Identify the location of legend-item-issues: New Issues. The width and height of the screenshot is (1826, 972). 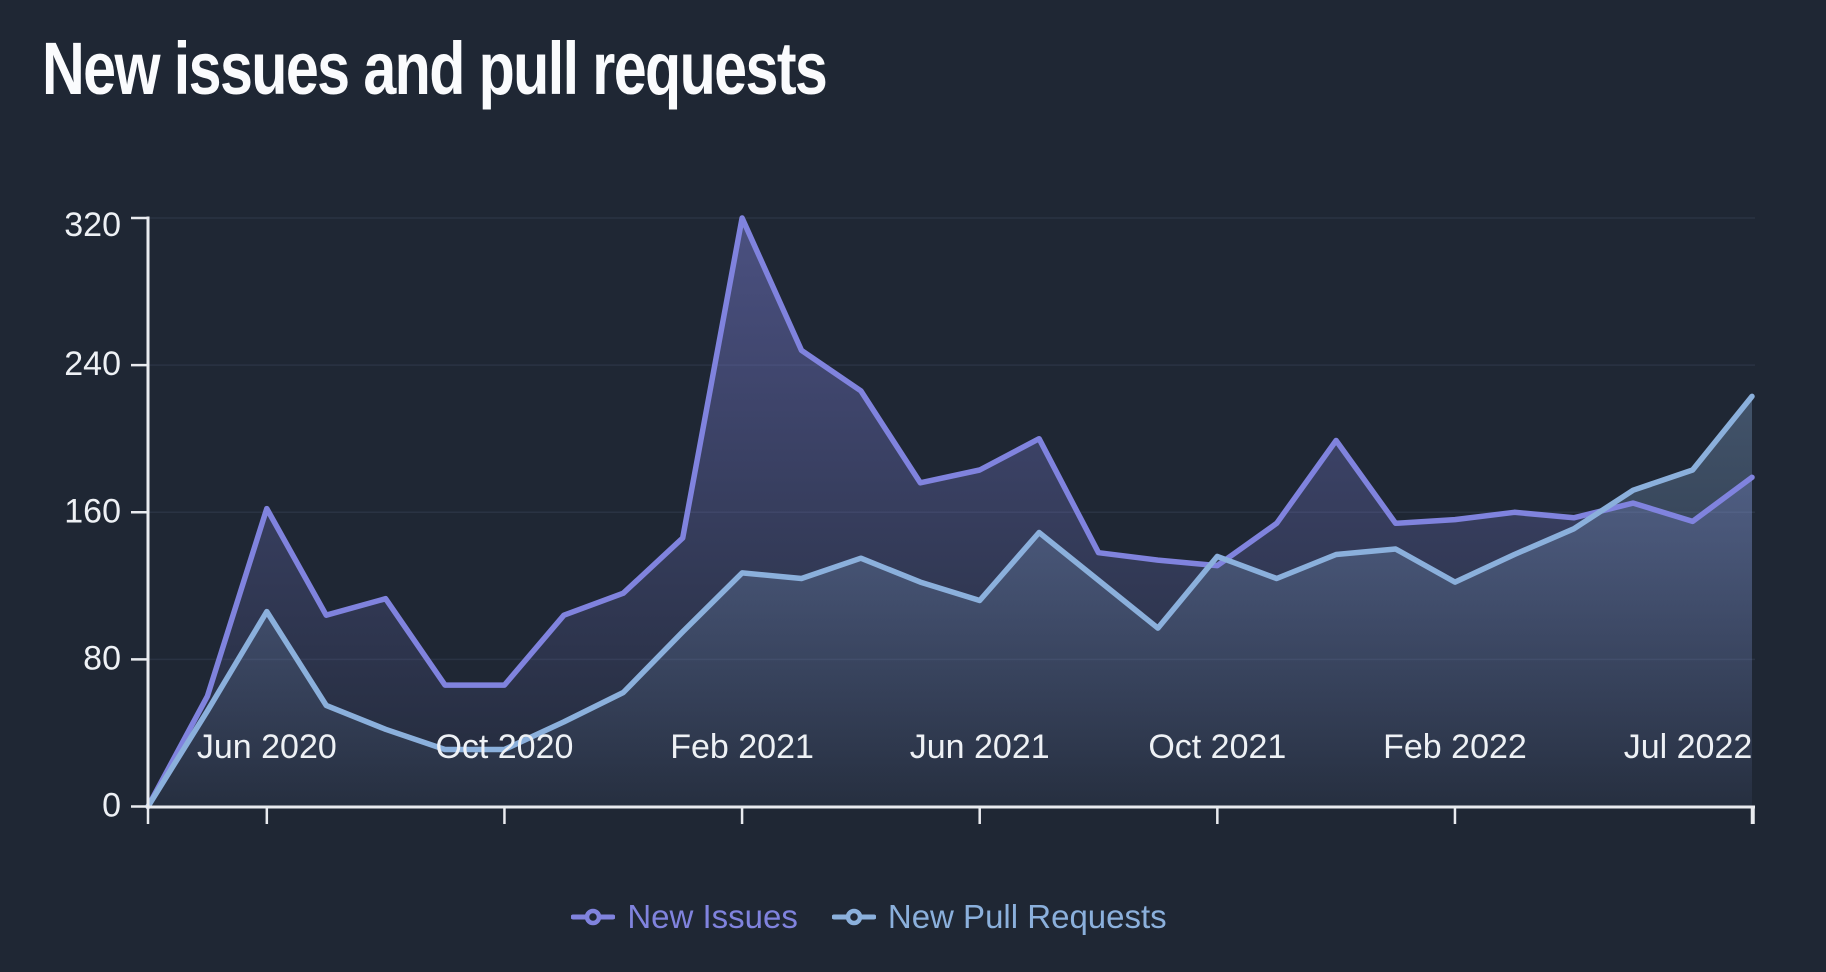
(684, 917).